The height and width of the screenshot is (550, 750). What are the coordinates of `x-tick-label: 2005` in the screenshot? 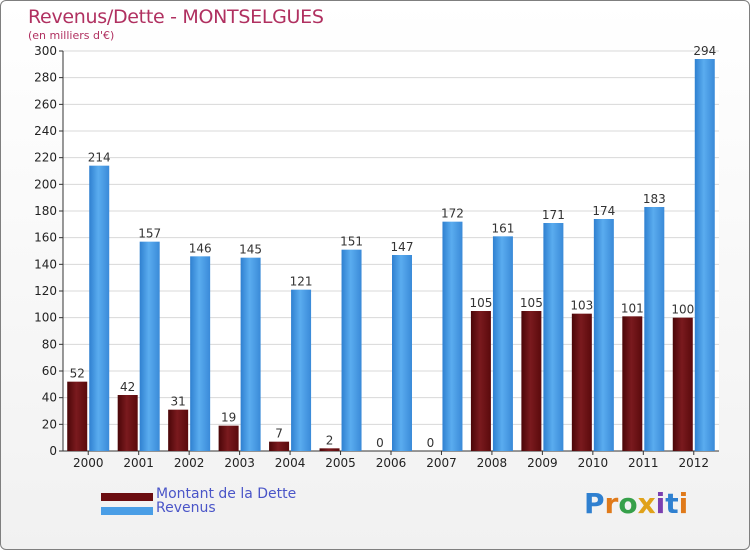 It's located at (340, 463).